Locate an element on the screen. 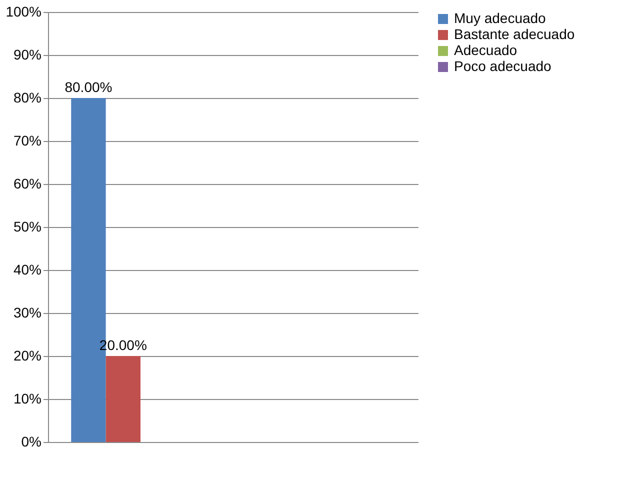 This screenshot has width=639, height=493. y-tick-label: 0% is located at coordinates (31, 442).